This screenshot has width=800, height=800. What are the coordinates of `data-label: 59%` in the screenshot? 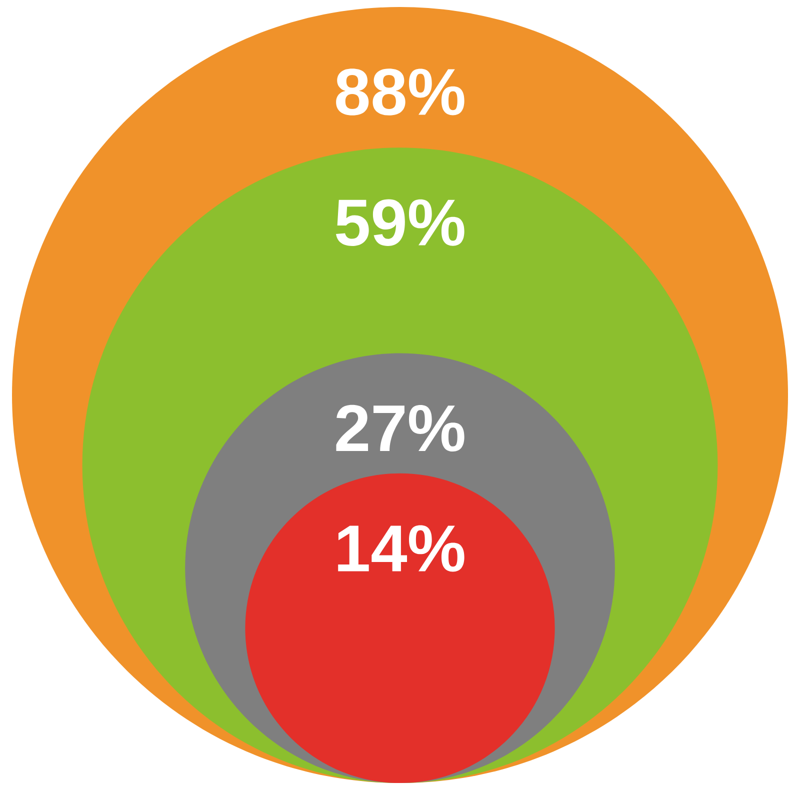 It's located at (400, 222).